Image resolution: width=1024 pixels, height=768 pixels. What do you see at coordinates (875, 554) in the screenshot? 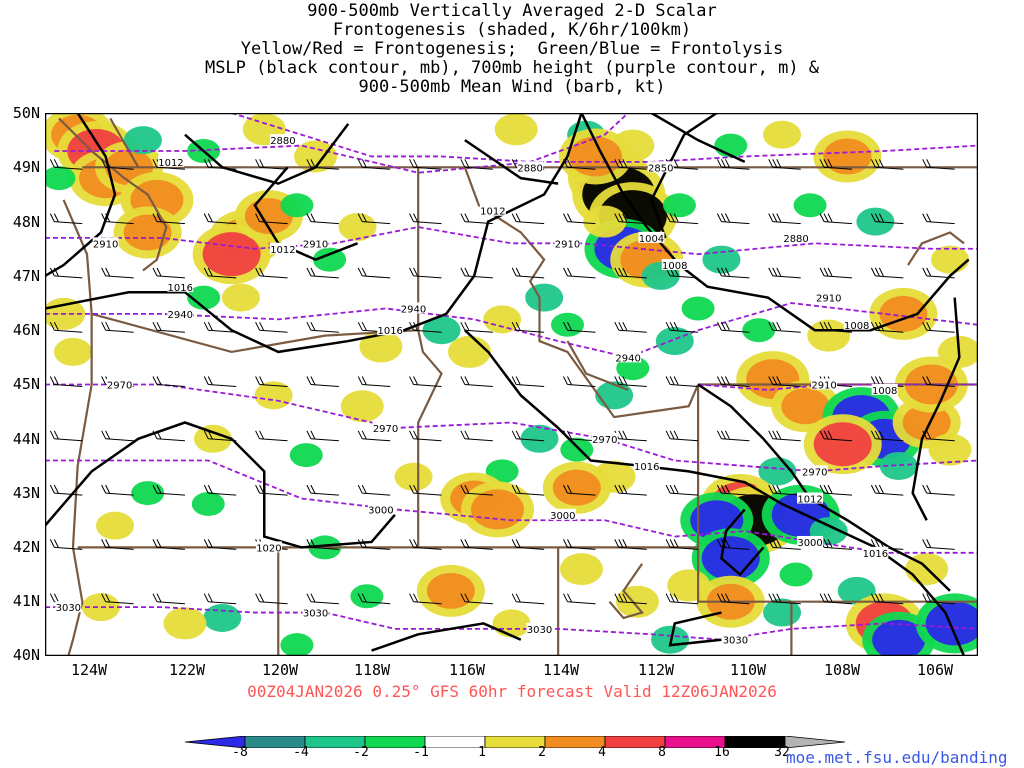
I see `mslp-label: 1016` at bounding box center [875, 554].